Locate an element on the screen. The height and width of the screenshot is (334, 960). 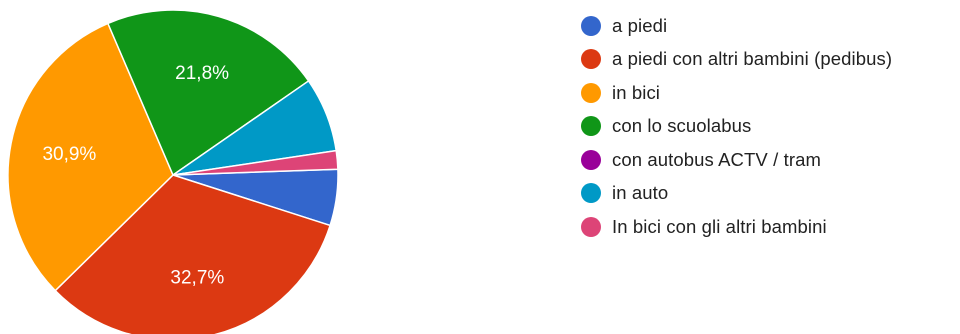
legend-label: in bici is located at coordinates (636, 92).